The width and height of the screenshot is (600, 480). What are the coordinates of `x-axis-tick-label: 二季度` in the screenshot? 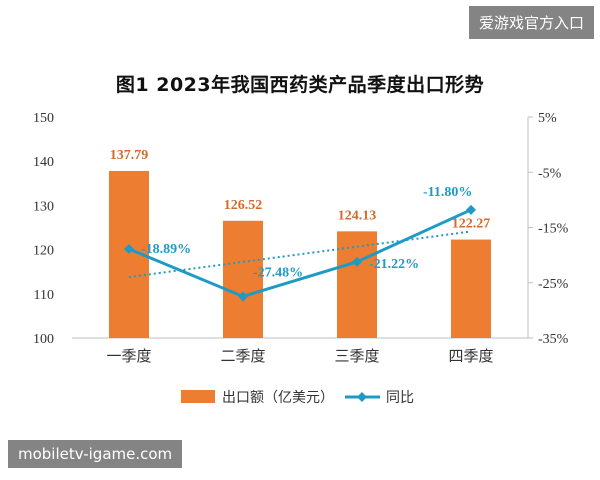 It's located at (242, 356).